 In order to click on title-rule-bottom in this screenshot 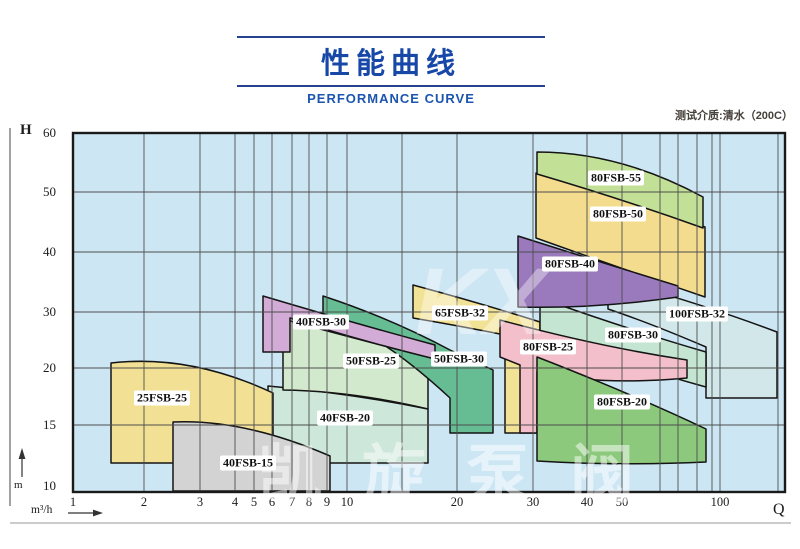, I will do `click(391, 86)`.